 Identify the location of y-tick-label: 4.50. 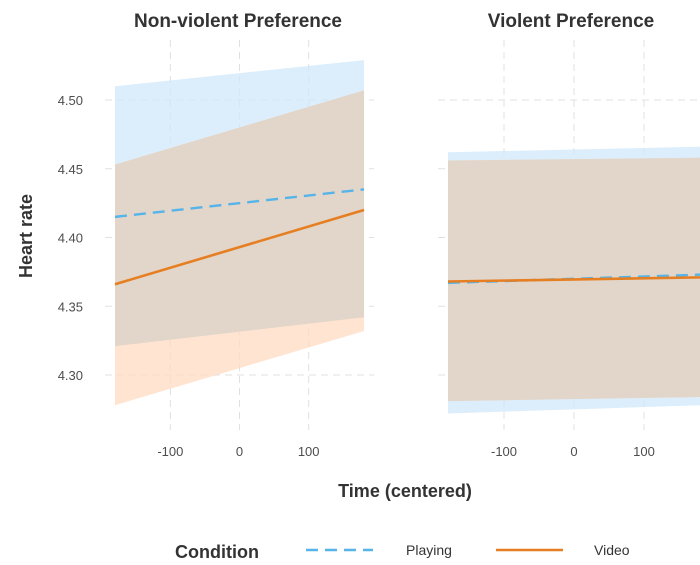
(70, 100).